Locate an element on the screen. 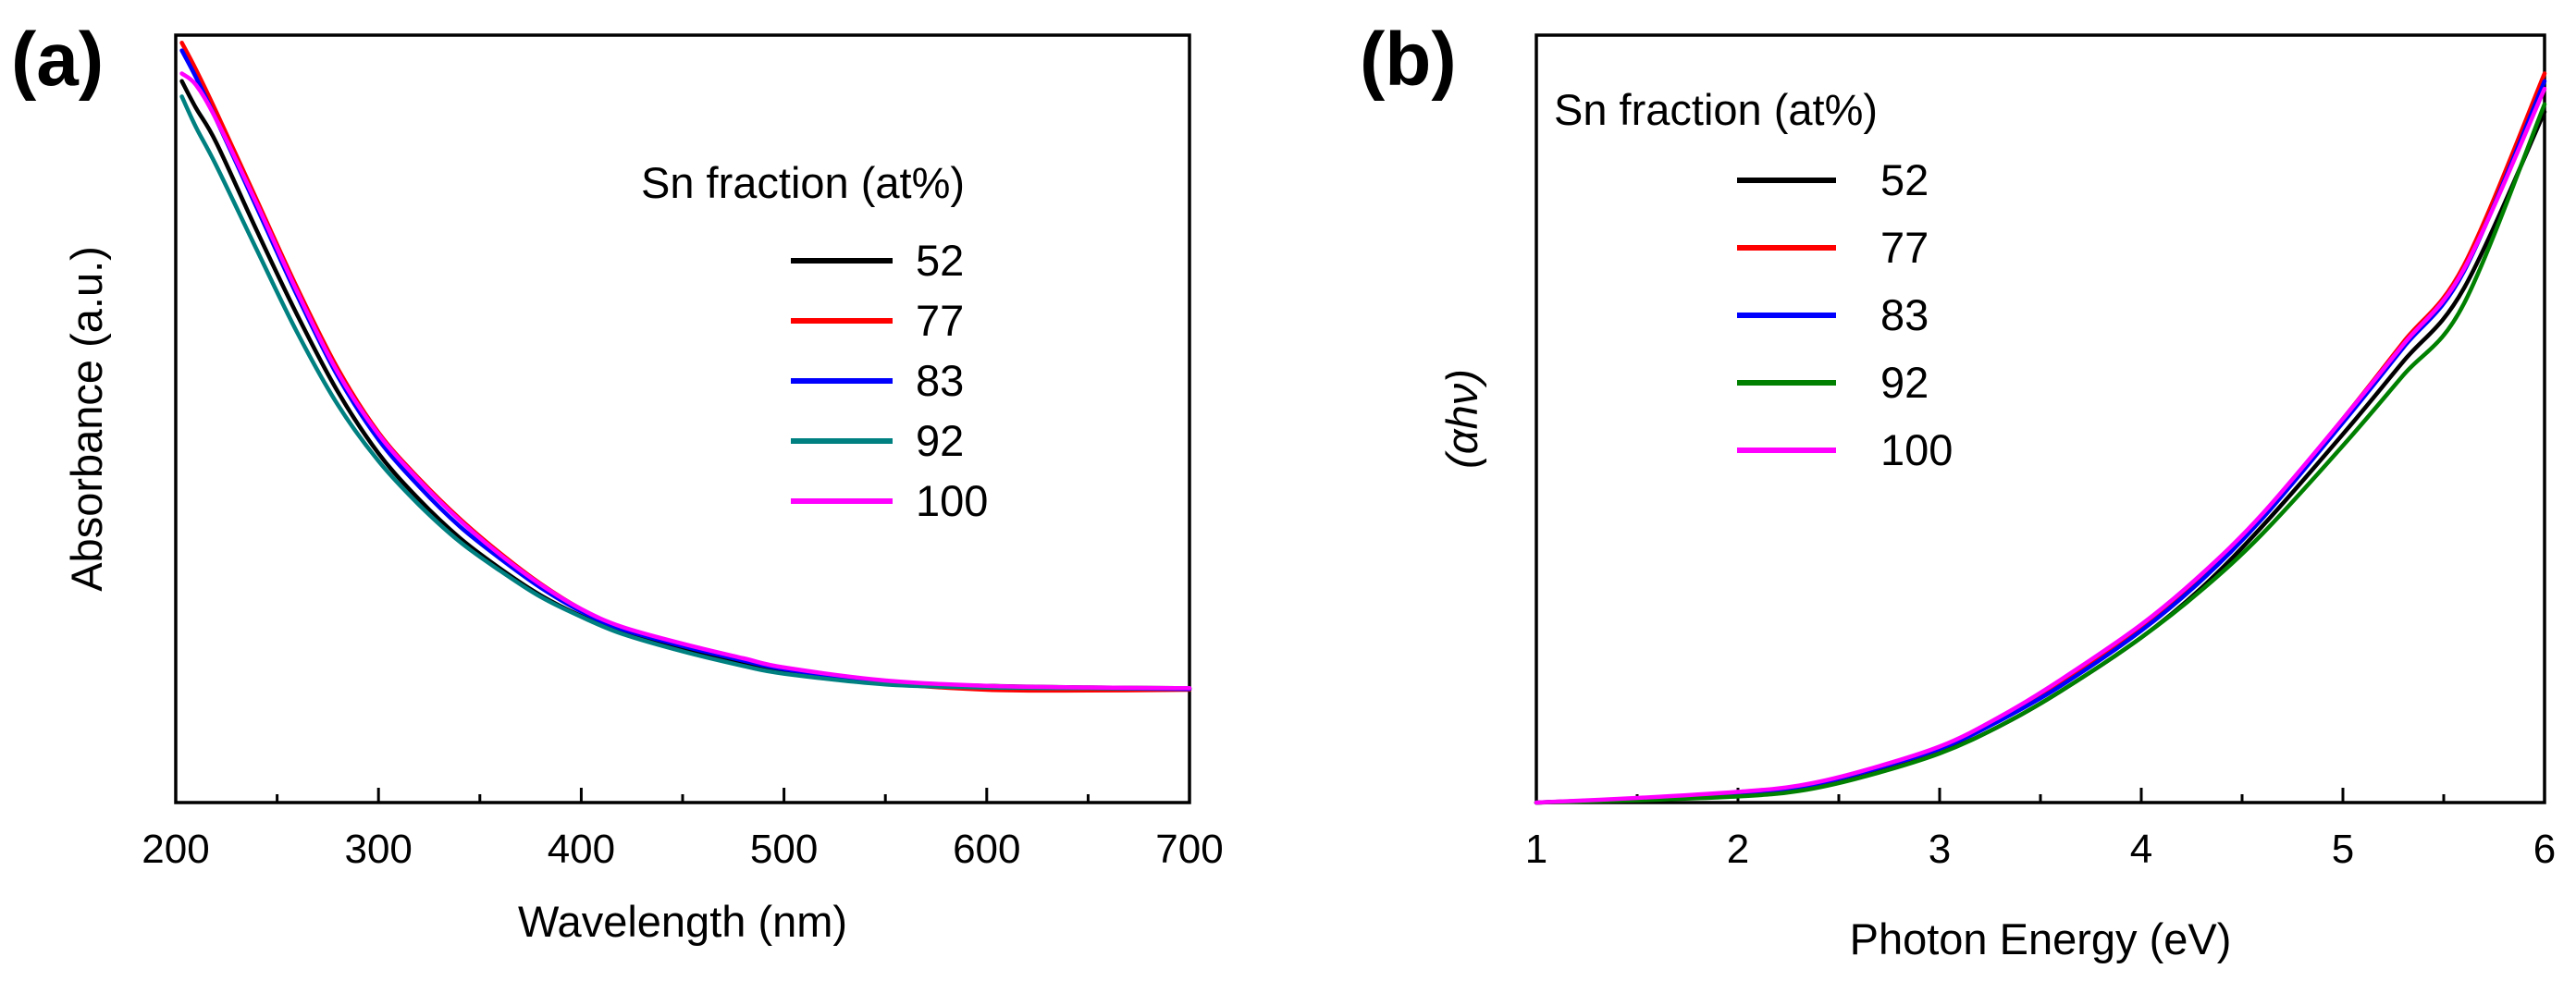 The height and width of the screenshot is (981, 2576). panel-a-tick-labels: 200 300 400 500 600 700 is located at coordinates (682, 849).